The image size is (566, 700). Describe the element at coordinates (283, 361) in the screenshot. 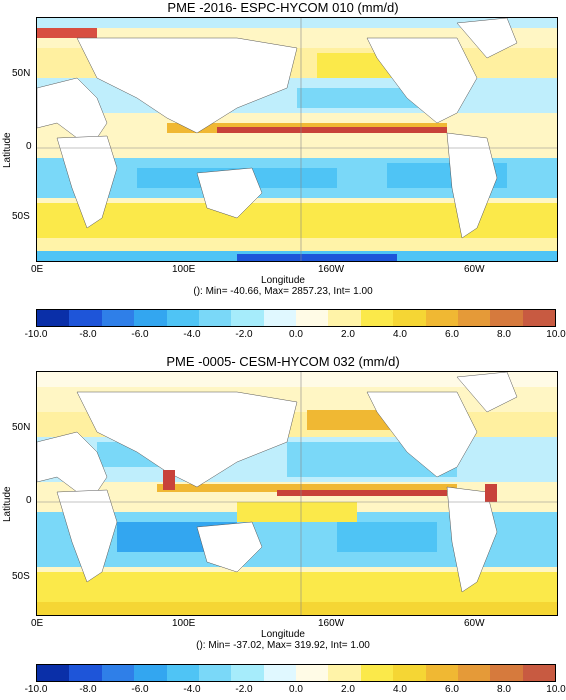

I see `map-title: PME -0005- CESM-HYCOM 032 (mm/d)` at that location.